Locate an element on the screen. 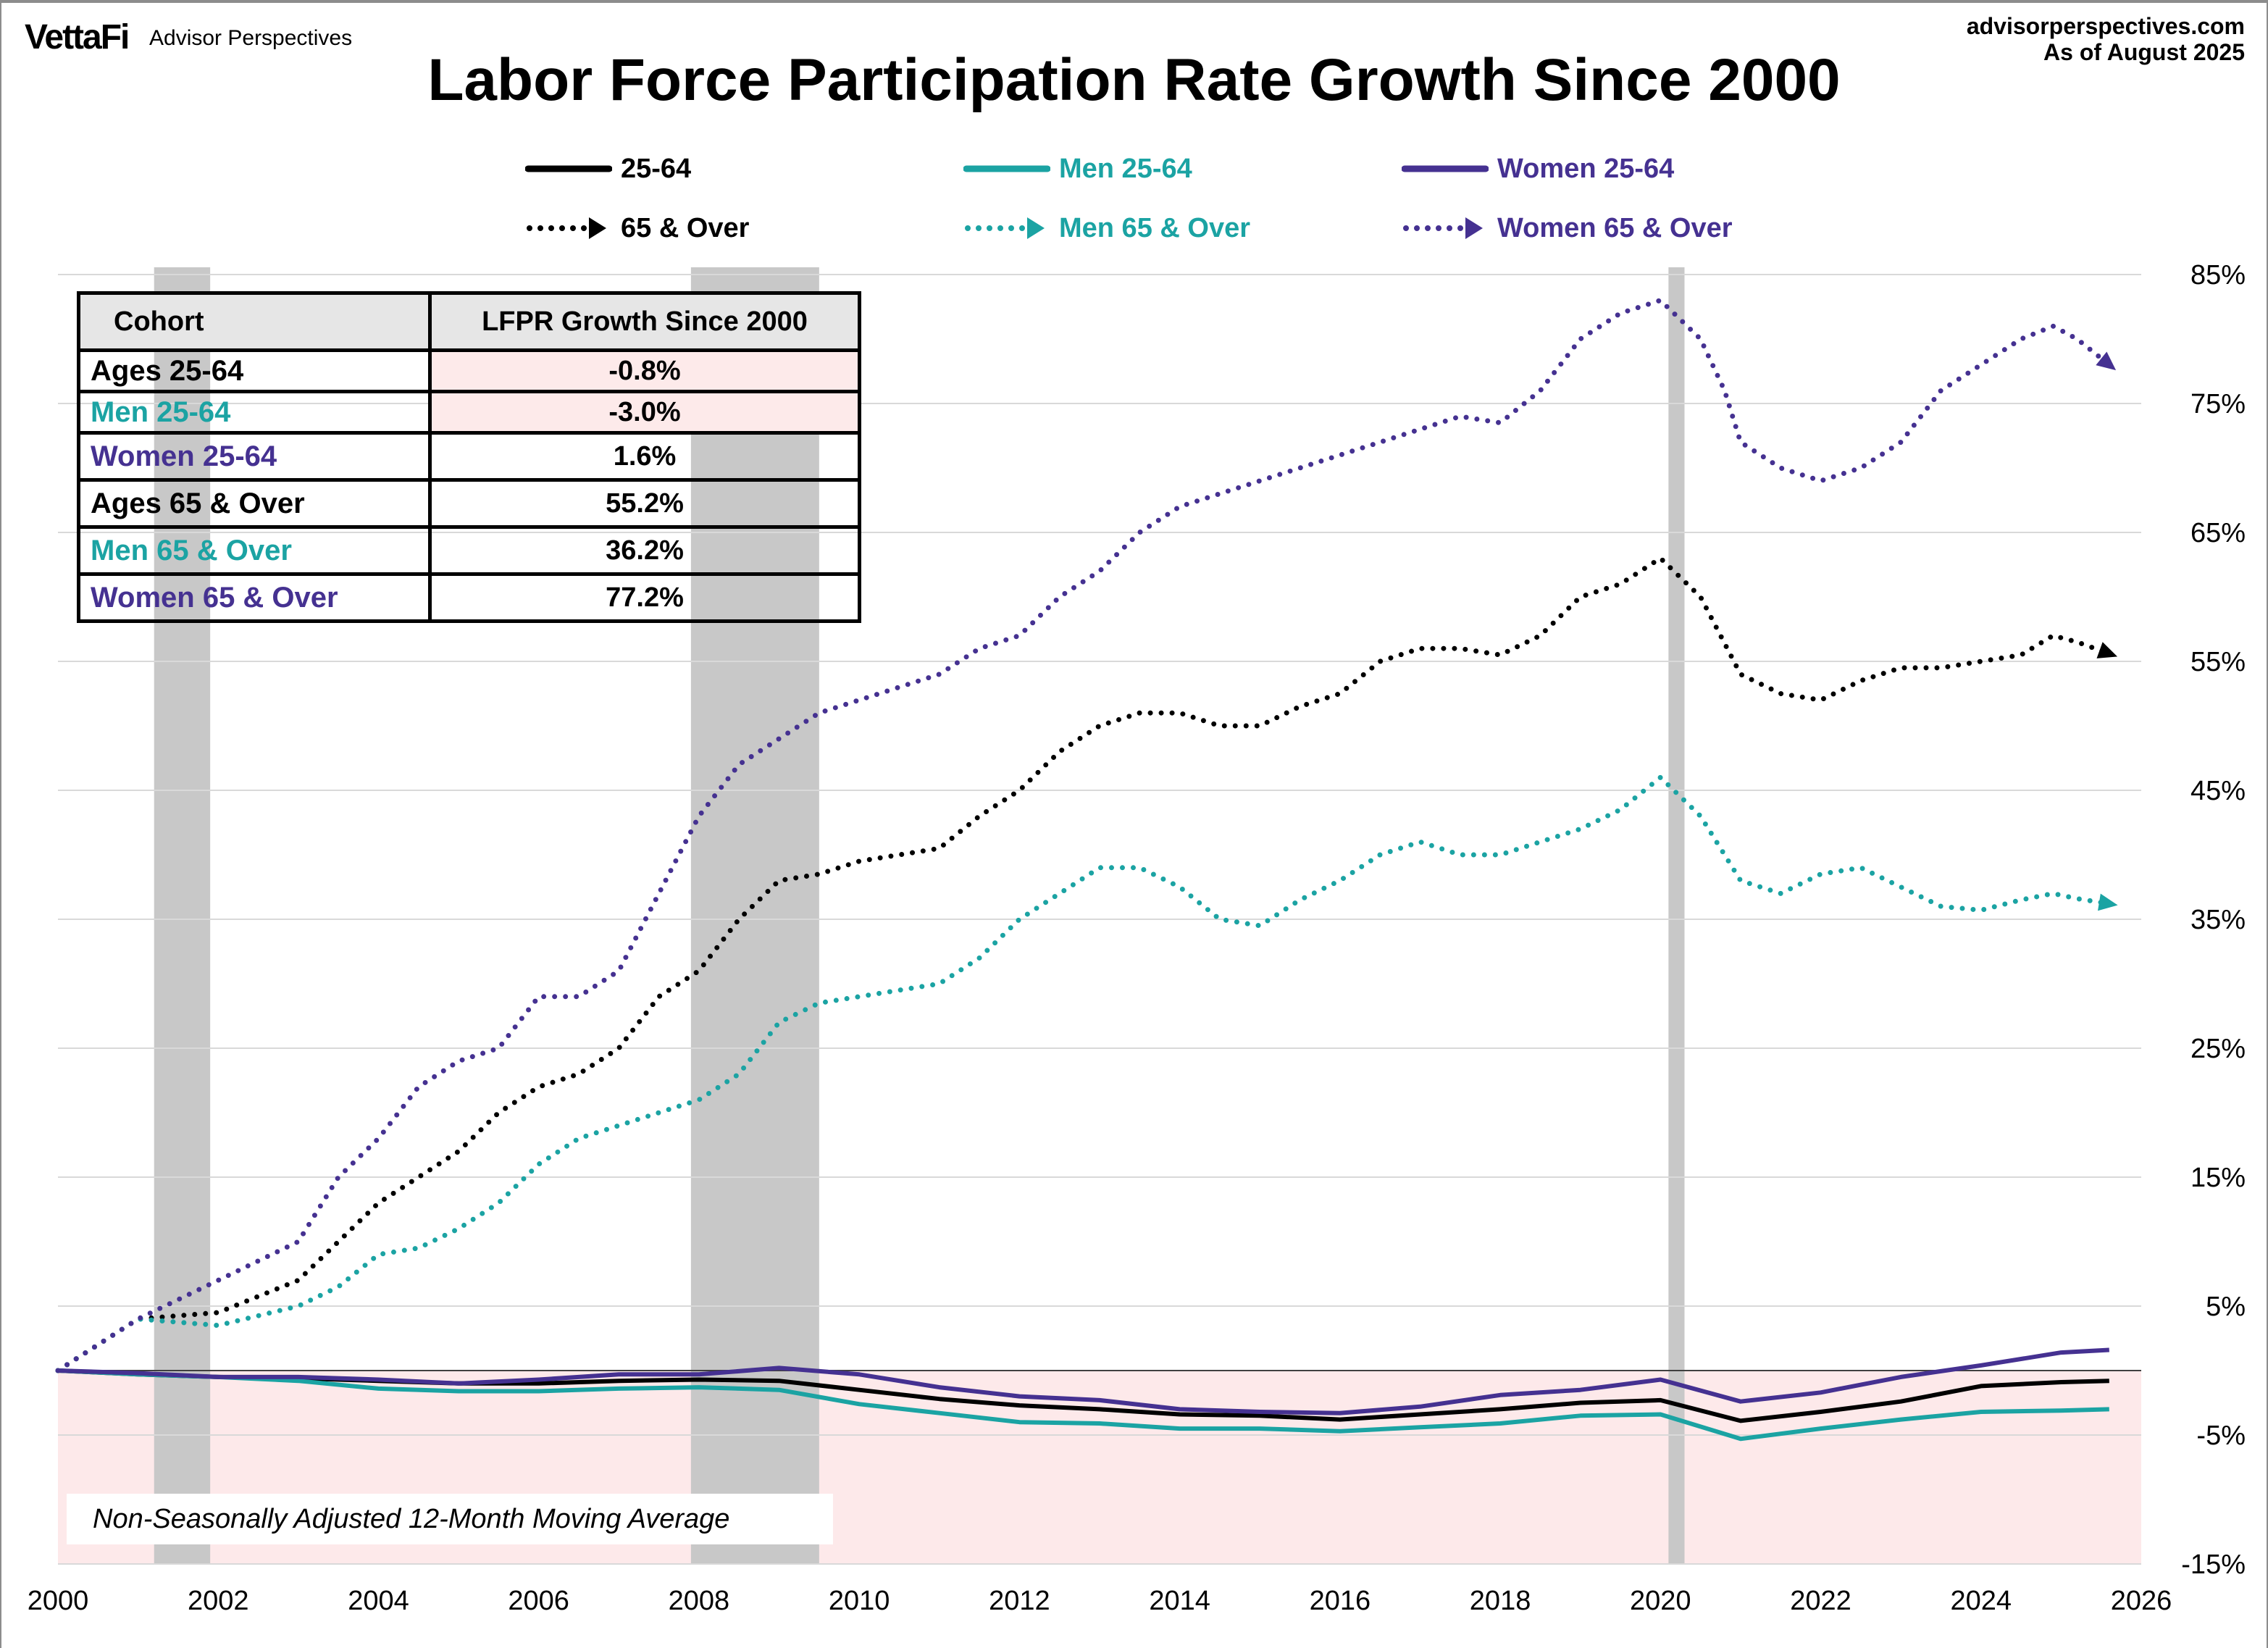  legend-label: Men 65 & Over is located at coordinates (1155, 227).